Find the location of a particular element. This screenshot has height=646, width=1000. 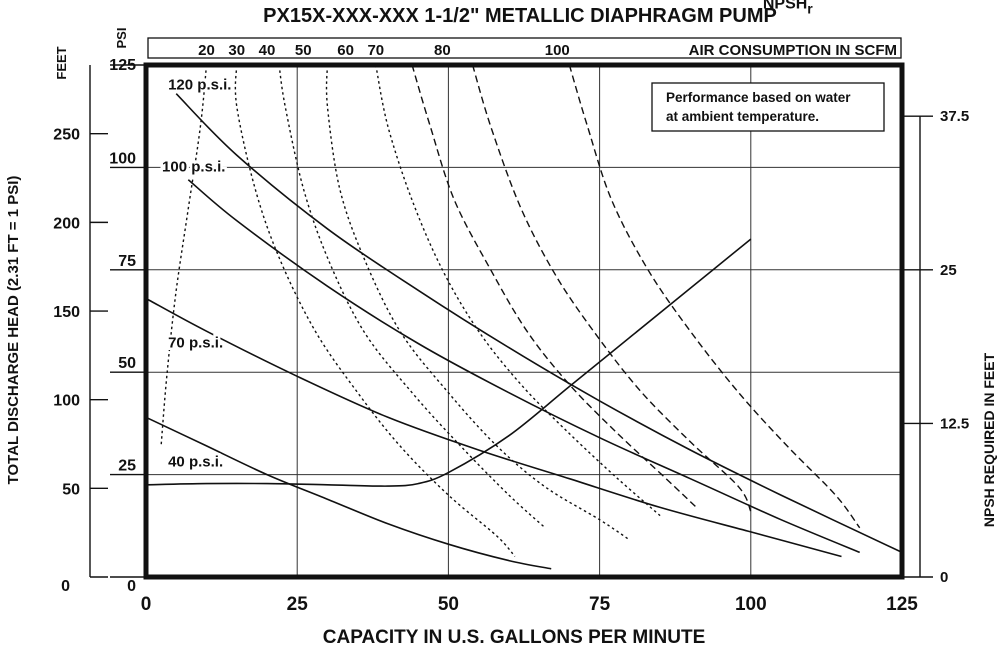

feet-tick-label: 200 is located at coordinates (66, 223).